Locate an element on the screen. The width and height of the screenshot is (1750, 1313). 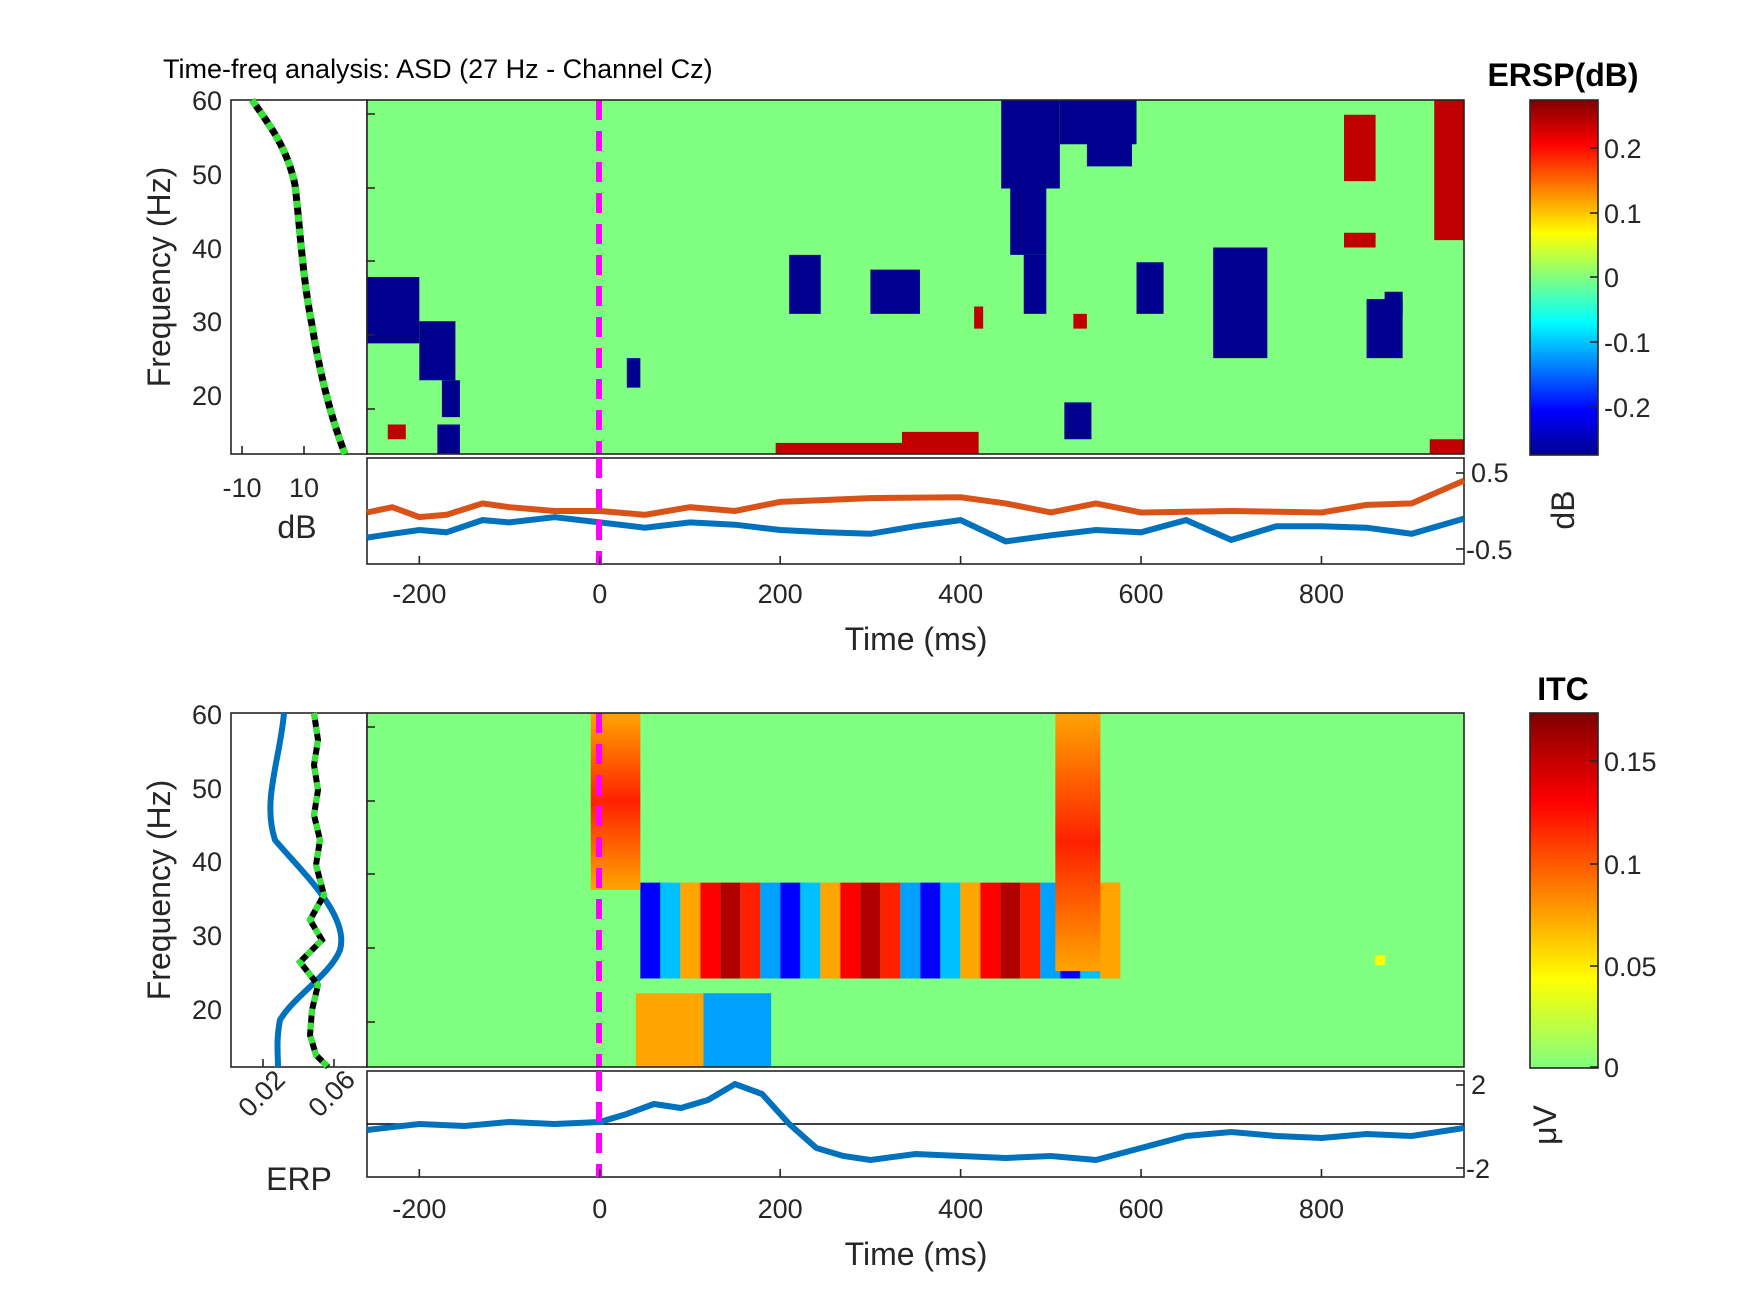
ersp-colorbar-tick: 0.2 is located at coordinates (1623, 149).